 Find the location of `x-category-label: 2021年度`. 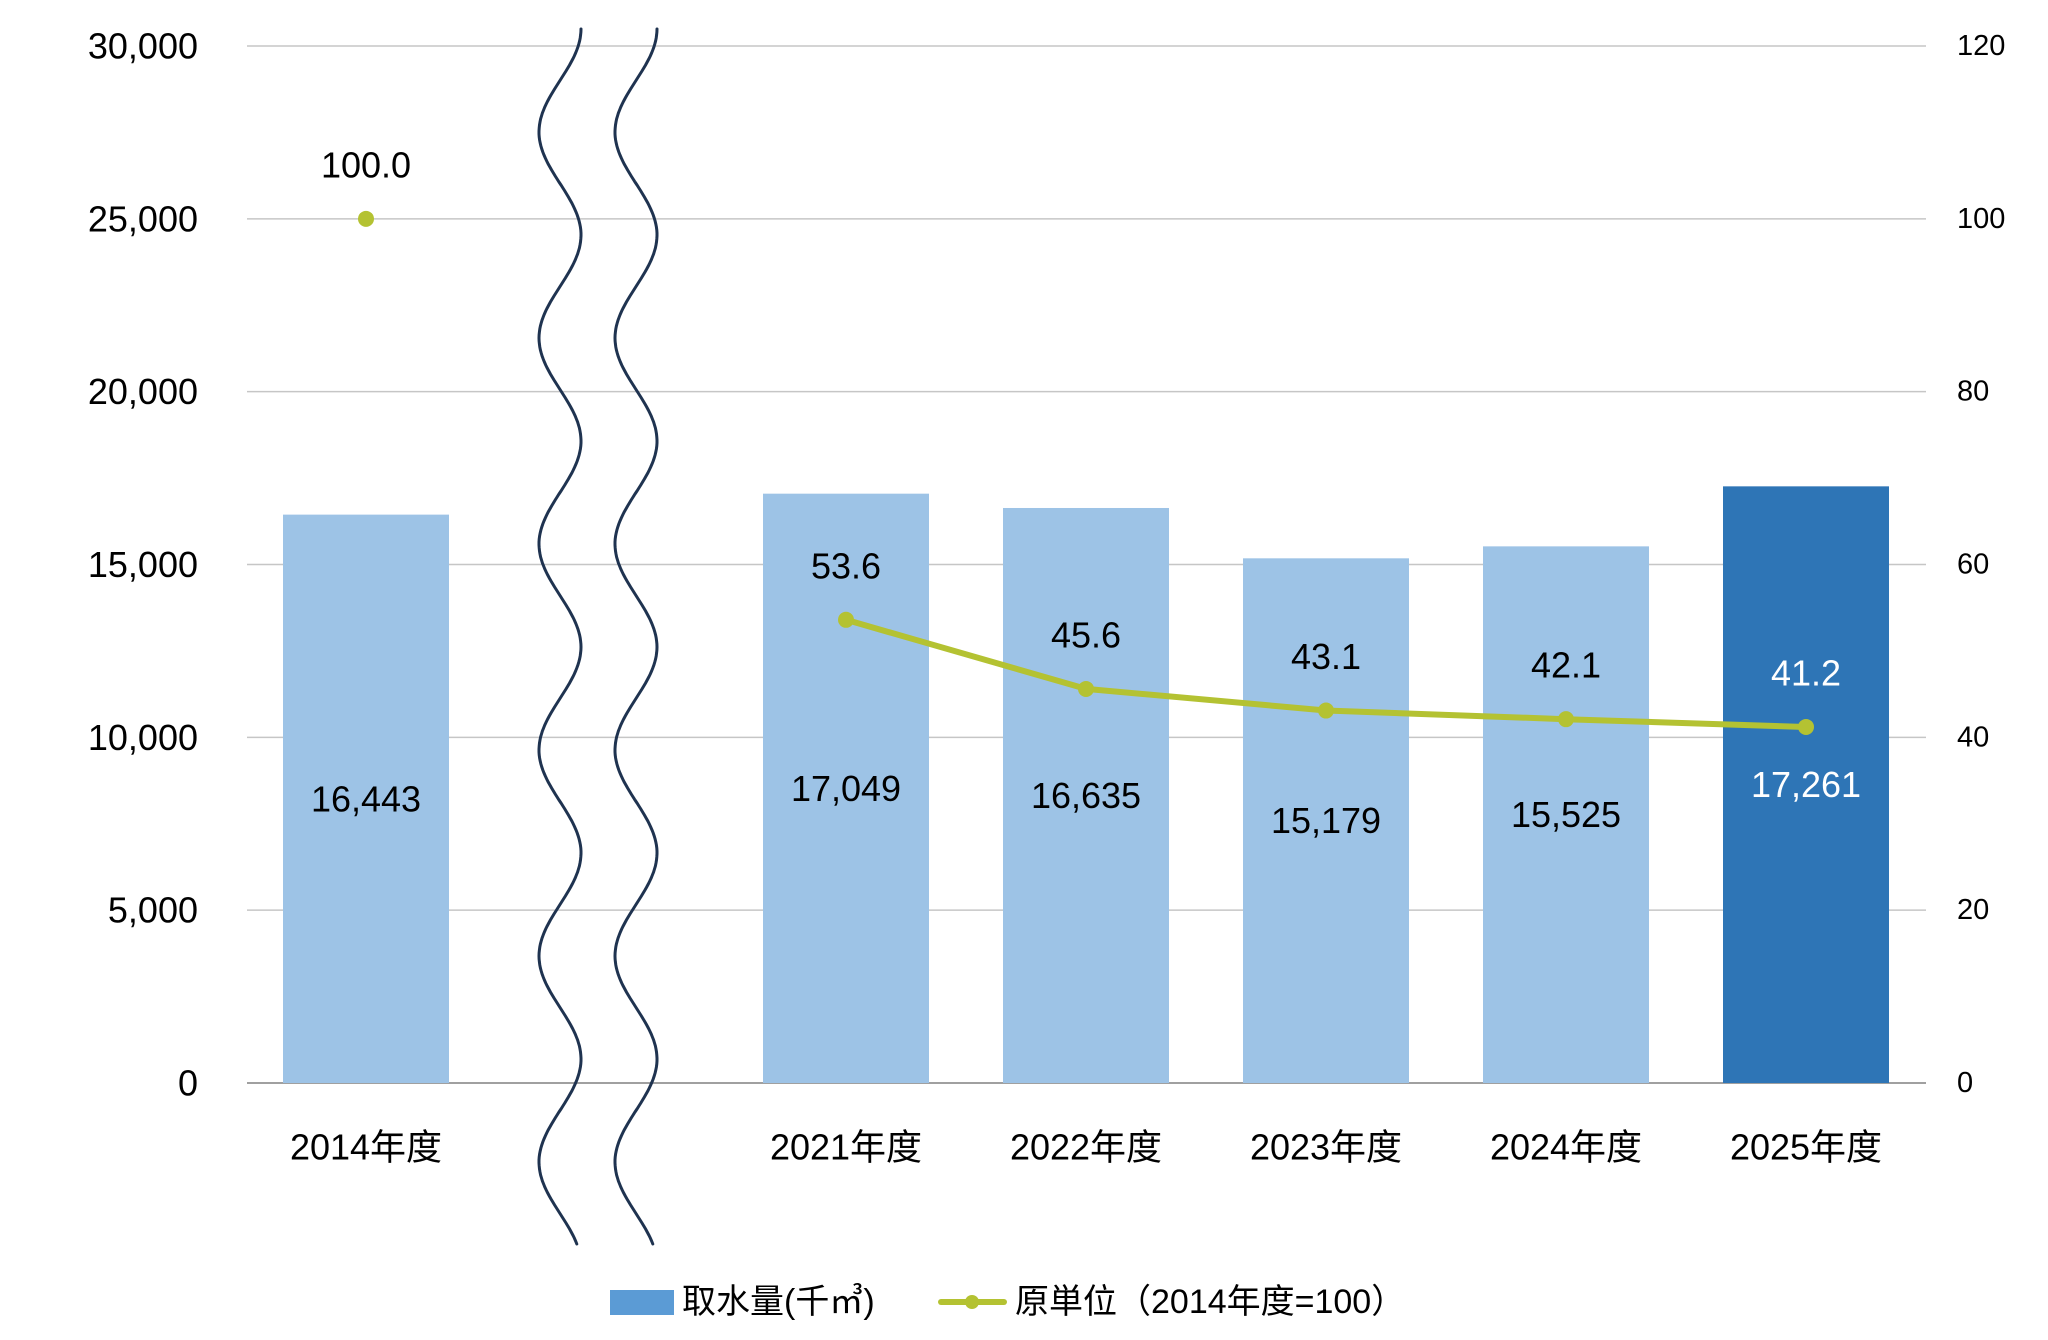

x-category-label: 2021年度 is located at coordinates (846, 1147).